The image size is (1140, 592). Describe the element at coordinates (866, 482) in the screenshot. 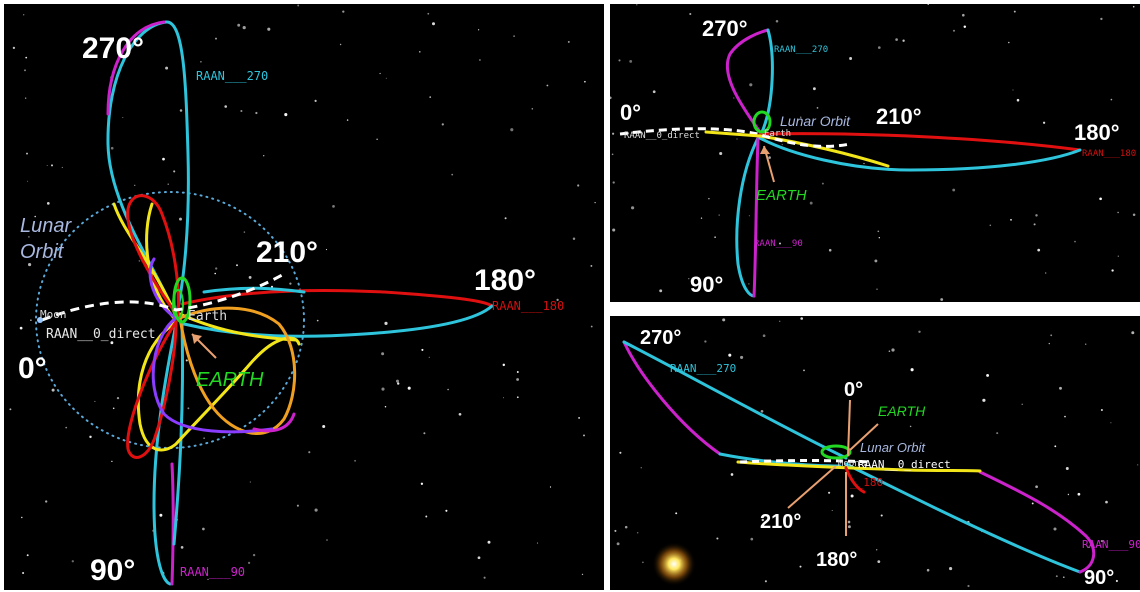

I see `raan-180-label: __180` at that location.